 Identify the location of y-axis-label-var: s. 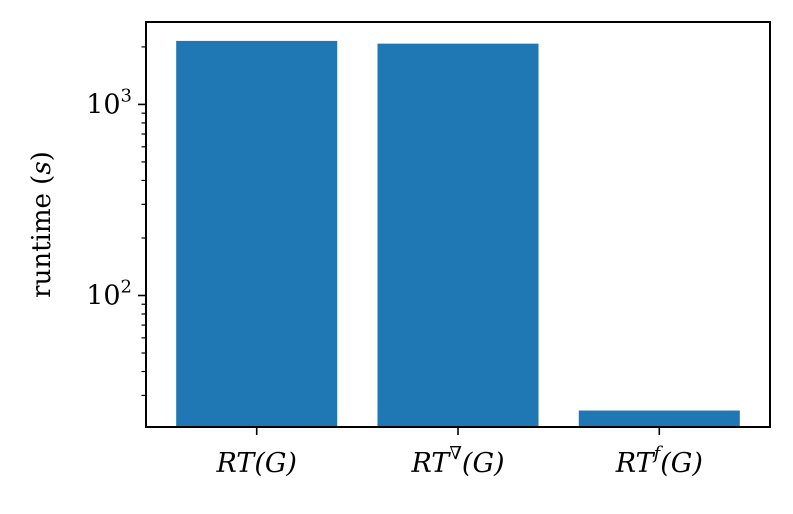
(42, 167).